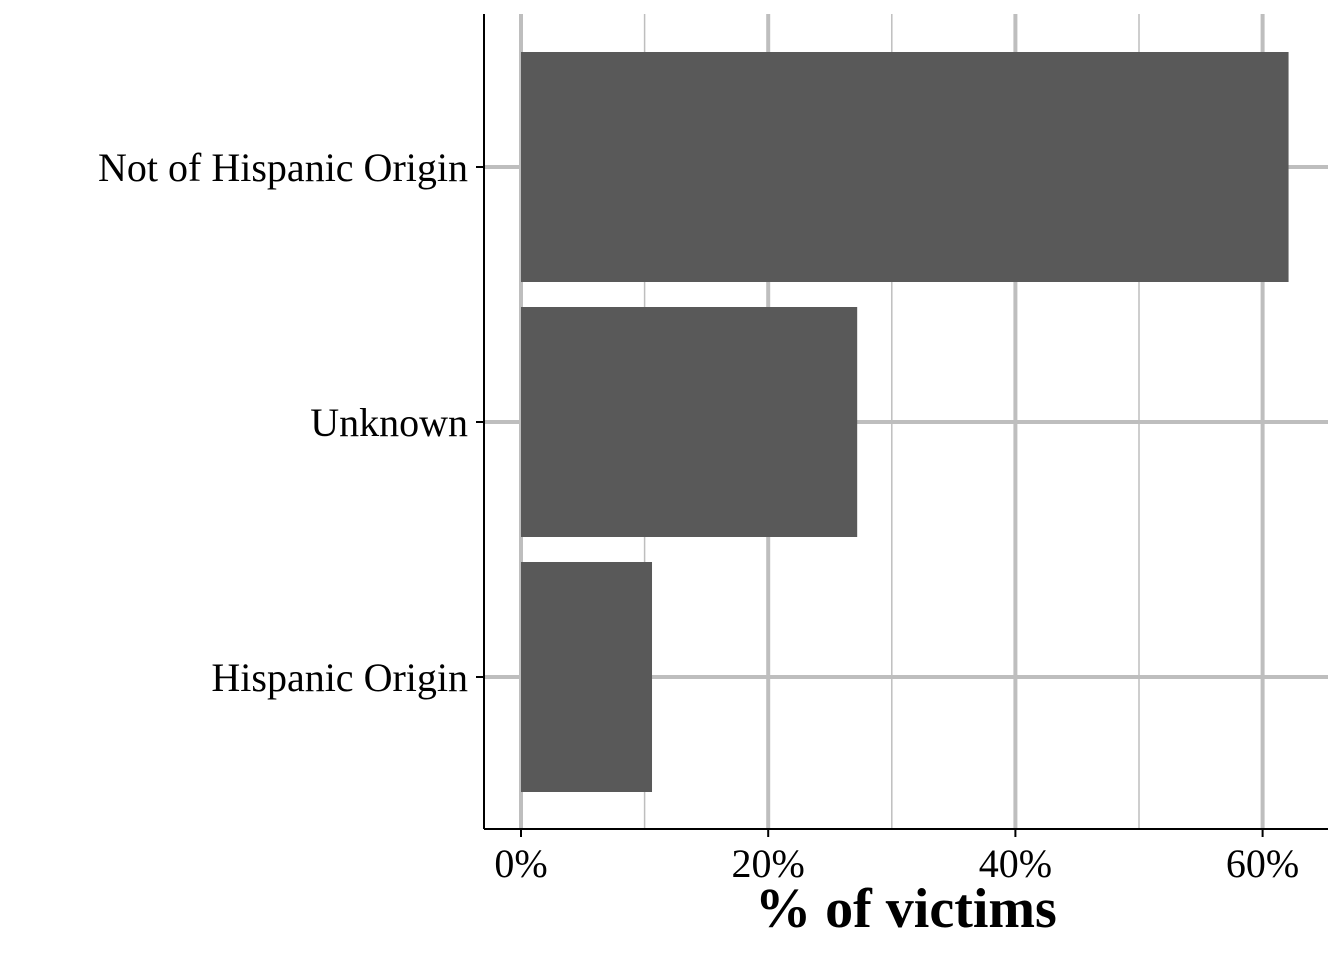 This screenshot has width=1344, height=960. What do you see at coordinates (339, 677) in the screenshot?
I see `y-tick-label: Hispanic Origin` at bounding box center [339, 677].